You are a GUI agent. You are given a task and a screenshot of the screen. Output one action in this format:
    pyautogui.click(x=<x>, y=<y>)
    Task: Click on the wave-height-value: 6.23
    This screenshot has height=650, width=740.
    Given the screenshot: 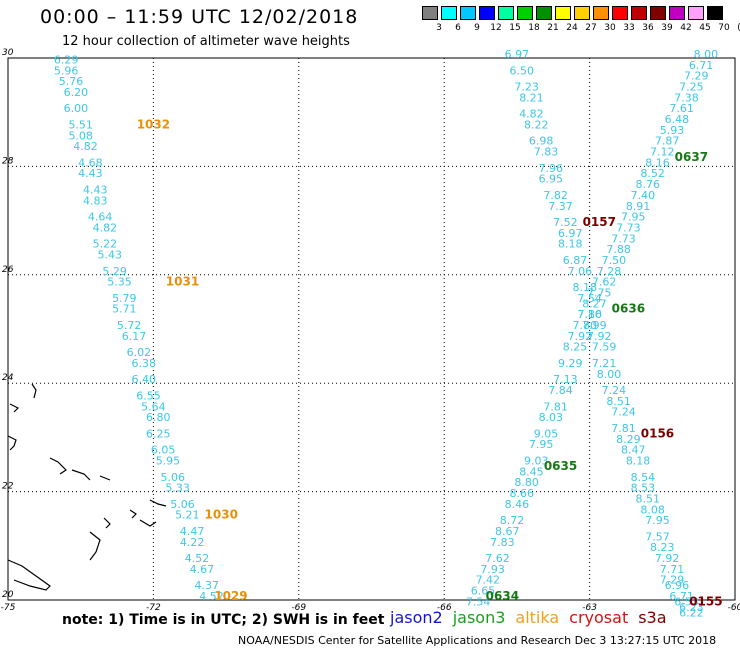 What is the action you would take?
    pyautogui.click(x=691, y=607)
    